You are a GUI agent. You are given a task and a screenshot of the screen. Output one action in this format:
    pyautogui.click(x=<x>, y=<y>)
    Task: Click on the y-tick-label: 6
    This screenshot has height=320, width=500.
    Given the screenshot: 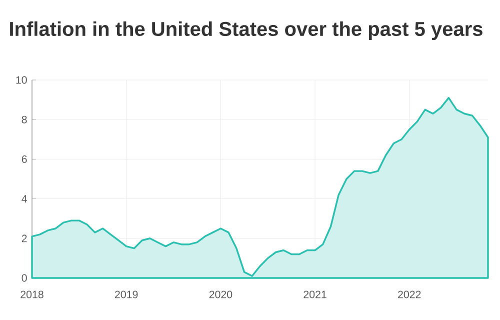 What is the action you would take?
    pyautogui.click(x=24, y=159)
    